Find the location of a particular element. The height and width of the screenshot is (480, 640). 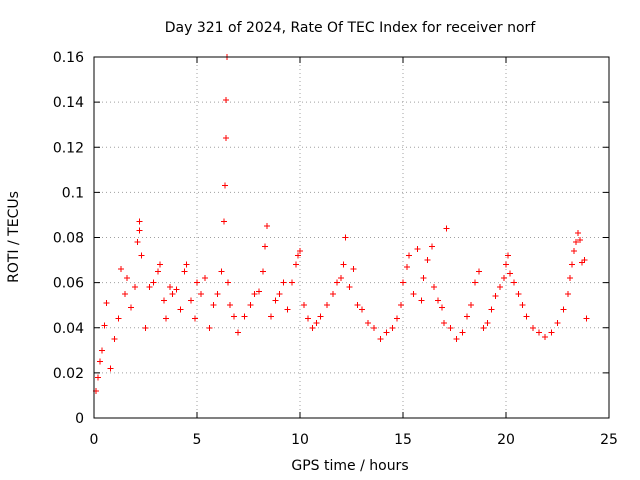

y-tick-label: 0.16 is located at coordinates (68, 58).